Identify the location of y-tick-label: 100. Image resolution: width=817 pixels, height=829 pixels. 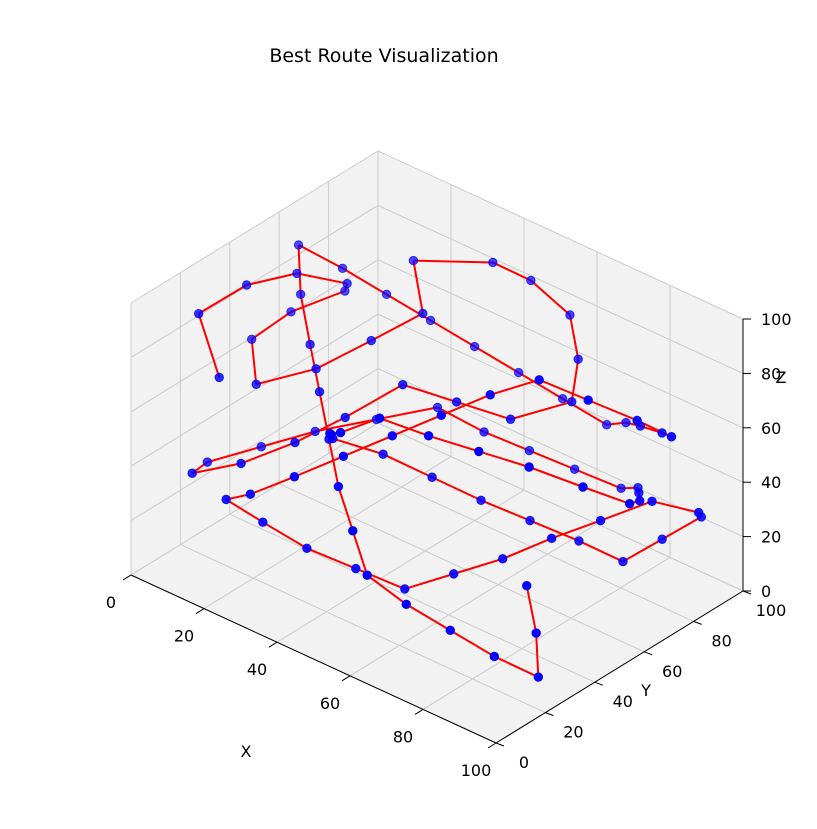
(771, 610).